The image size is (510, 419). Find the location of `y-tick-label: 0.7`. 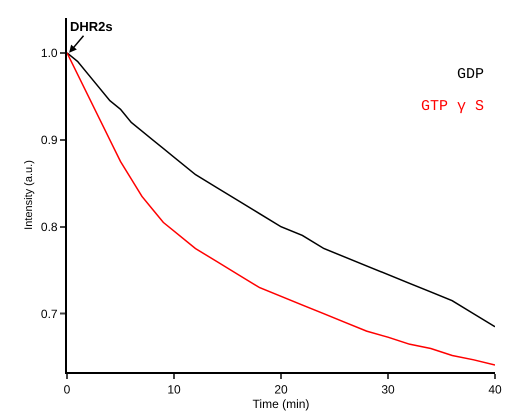

y-tick-label: 0.7 is located at coordinates (49, 313).